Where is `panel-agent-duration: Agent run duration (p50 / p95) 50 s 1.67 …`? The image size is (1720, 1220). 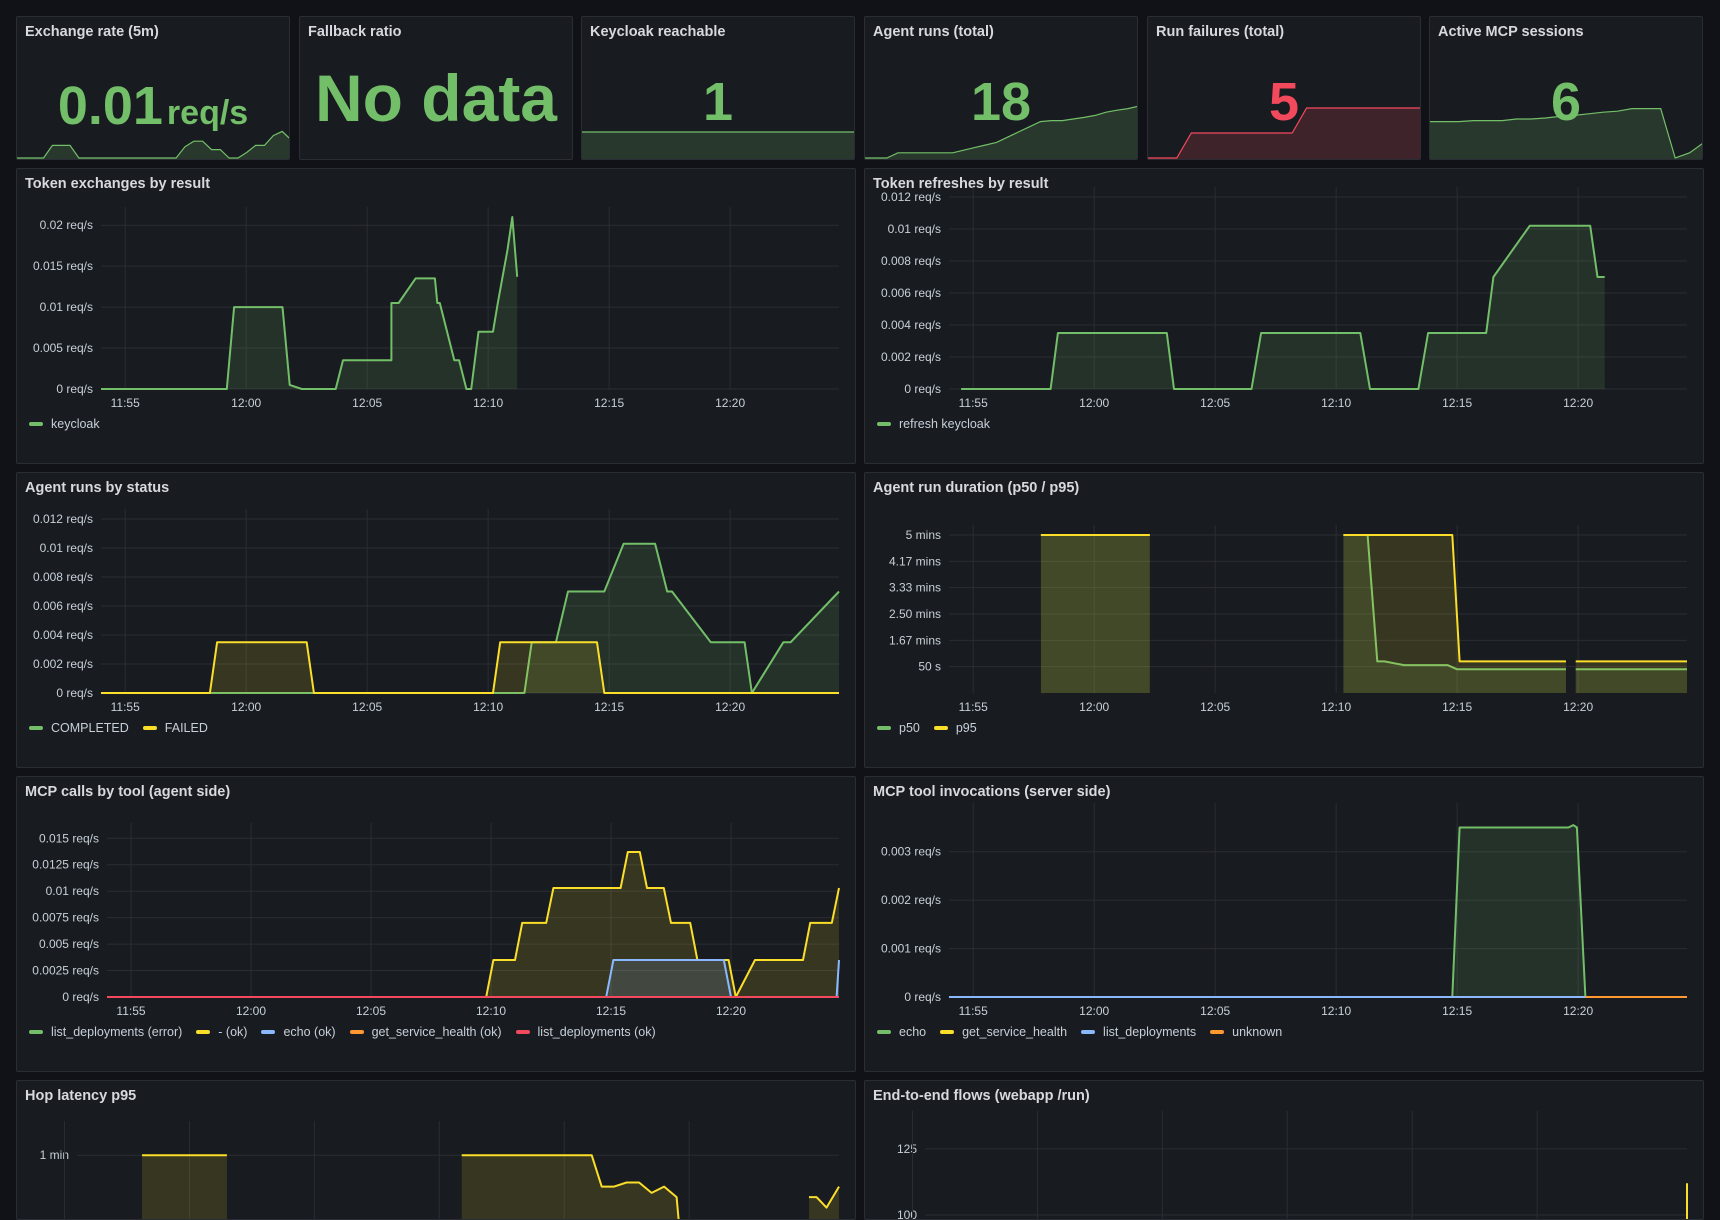
panel-agent-duration: Agent run duration (p50 / p95) 50 s 1.67 … is located at coordinates (1284, 620).